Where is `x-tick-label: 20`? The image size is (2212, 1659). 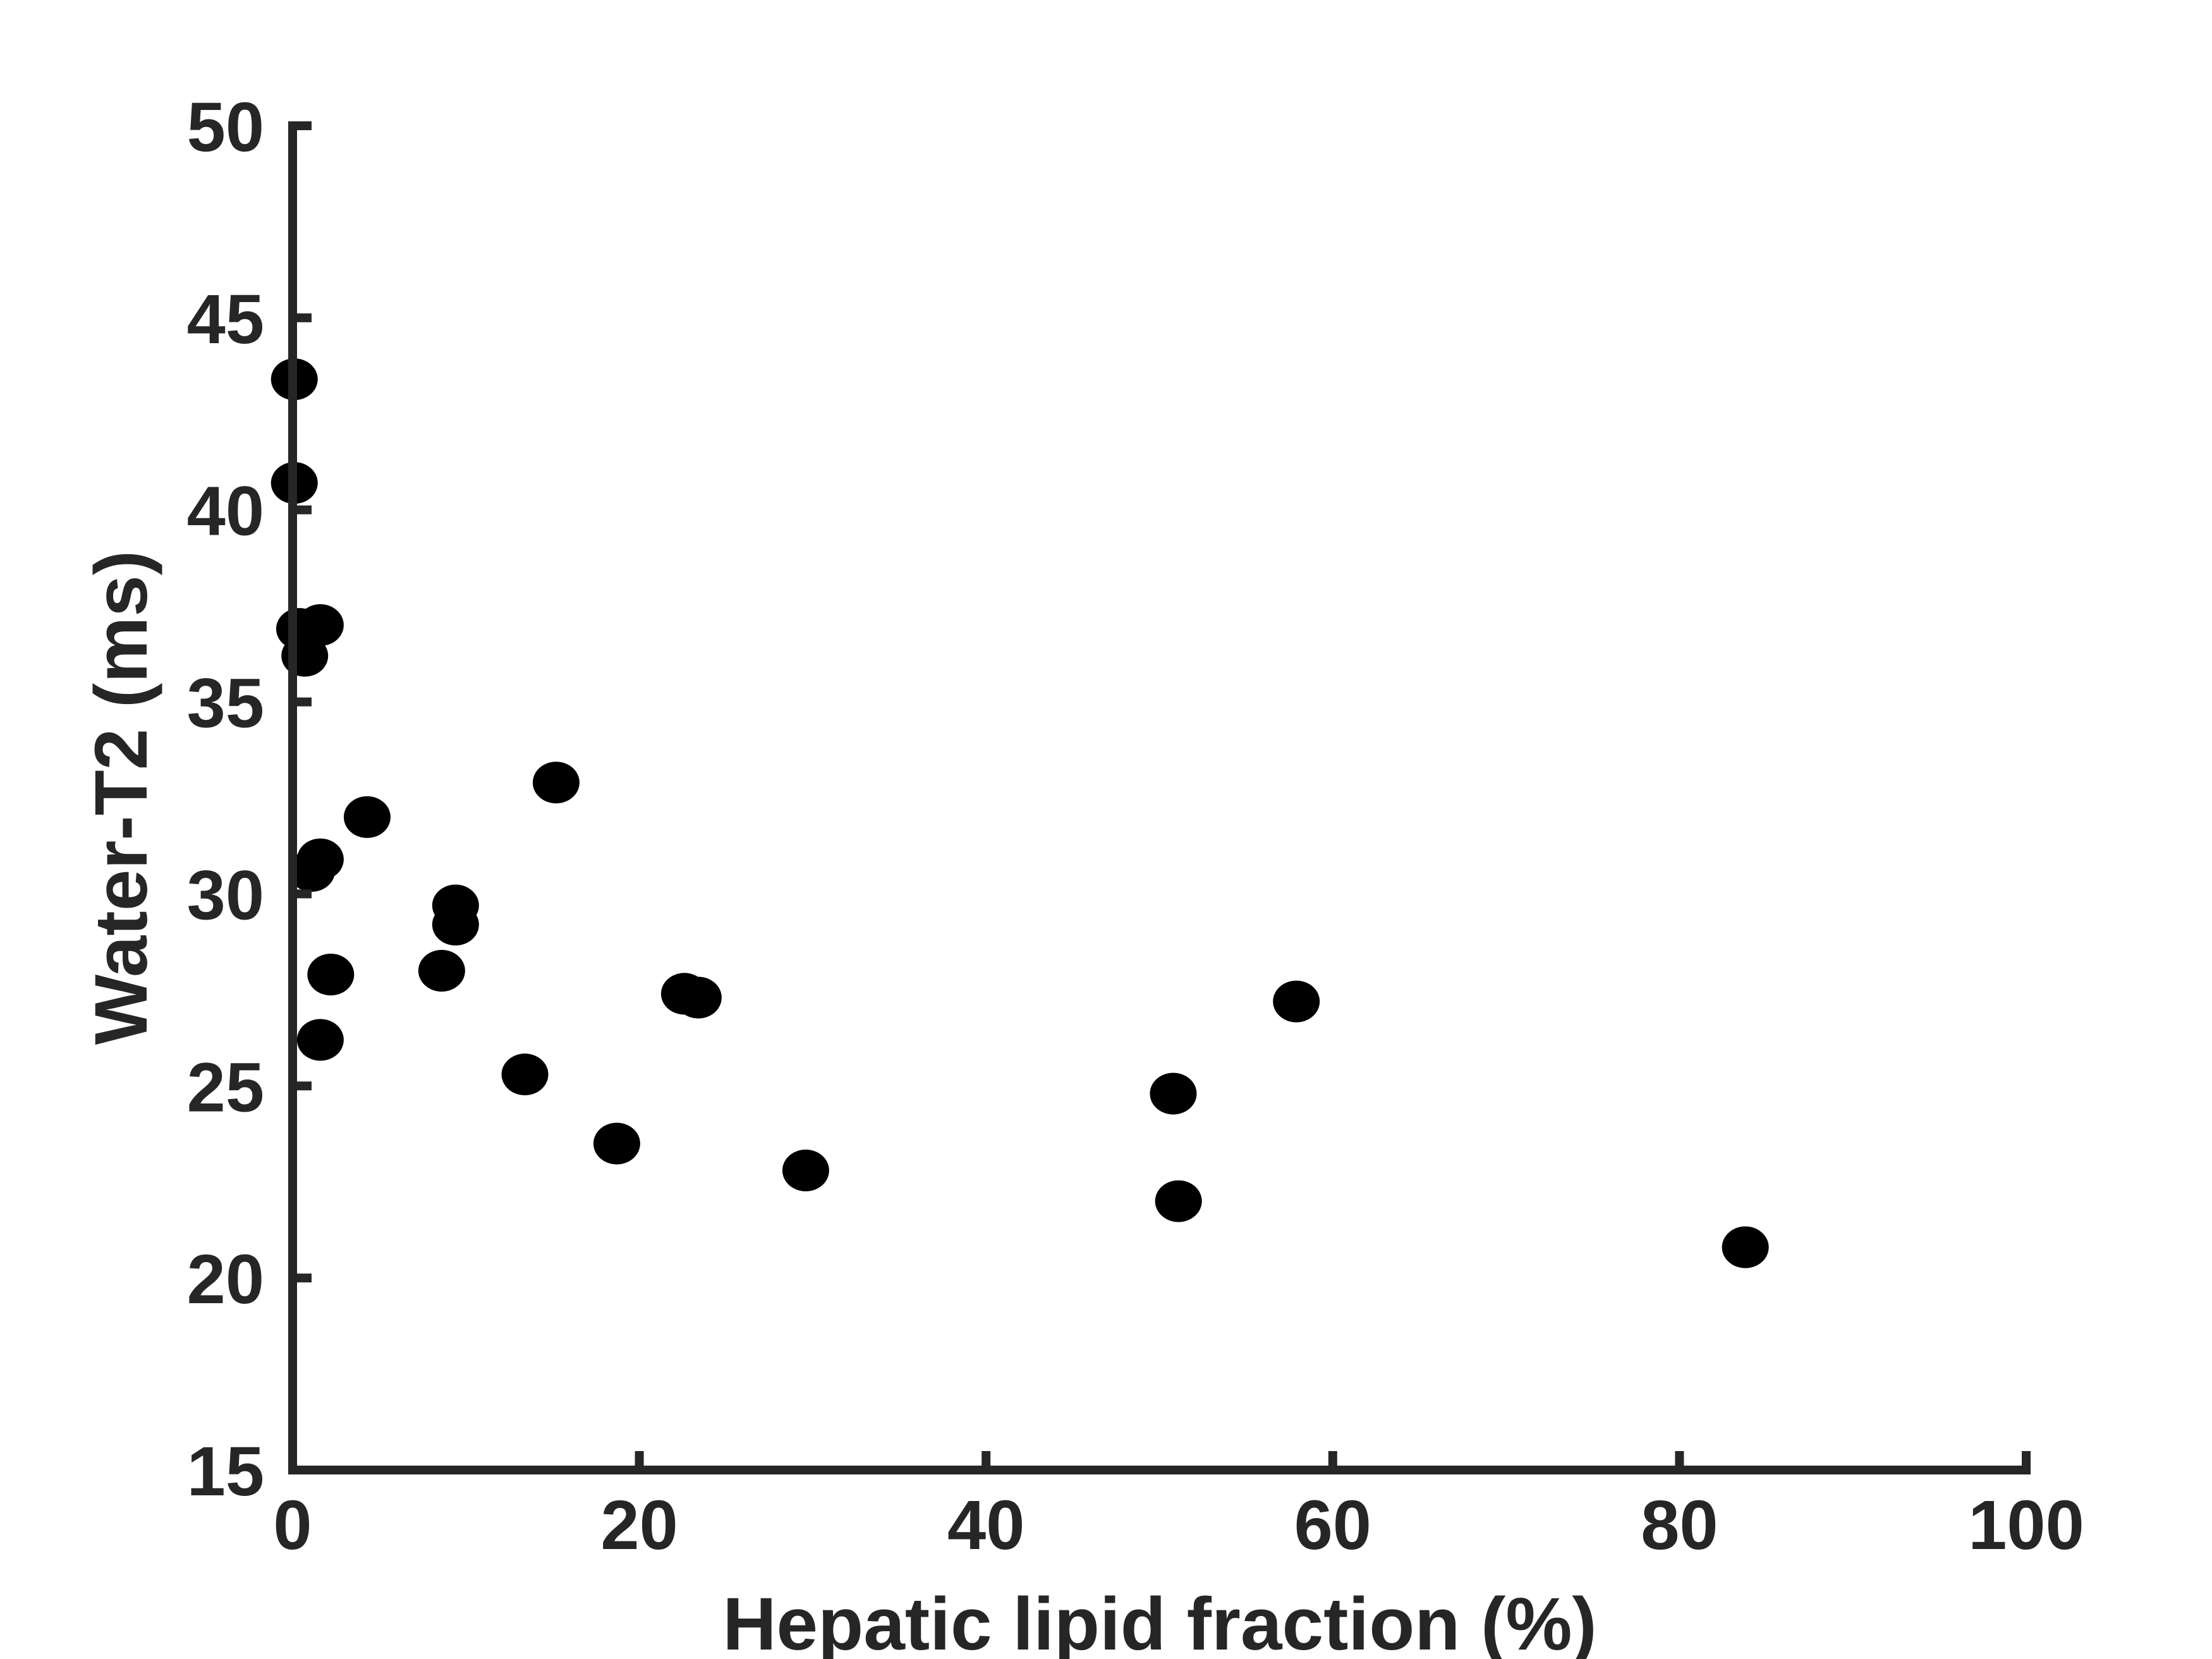
x-tick-label: 20 is located at coordinates (639, 1525).